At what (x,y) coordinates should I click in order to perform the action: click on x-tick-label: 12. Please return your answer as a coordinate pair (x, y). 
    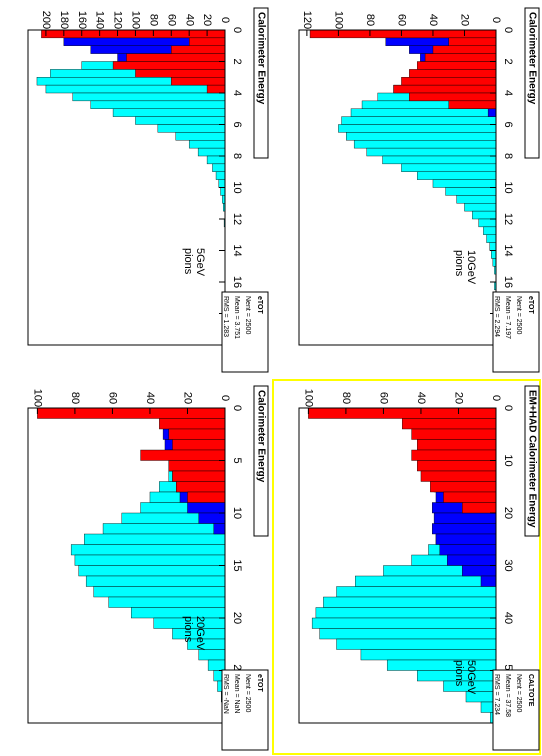
    Looking at the image, I should click on (237, 219).